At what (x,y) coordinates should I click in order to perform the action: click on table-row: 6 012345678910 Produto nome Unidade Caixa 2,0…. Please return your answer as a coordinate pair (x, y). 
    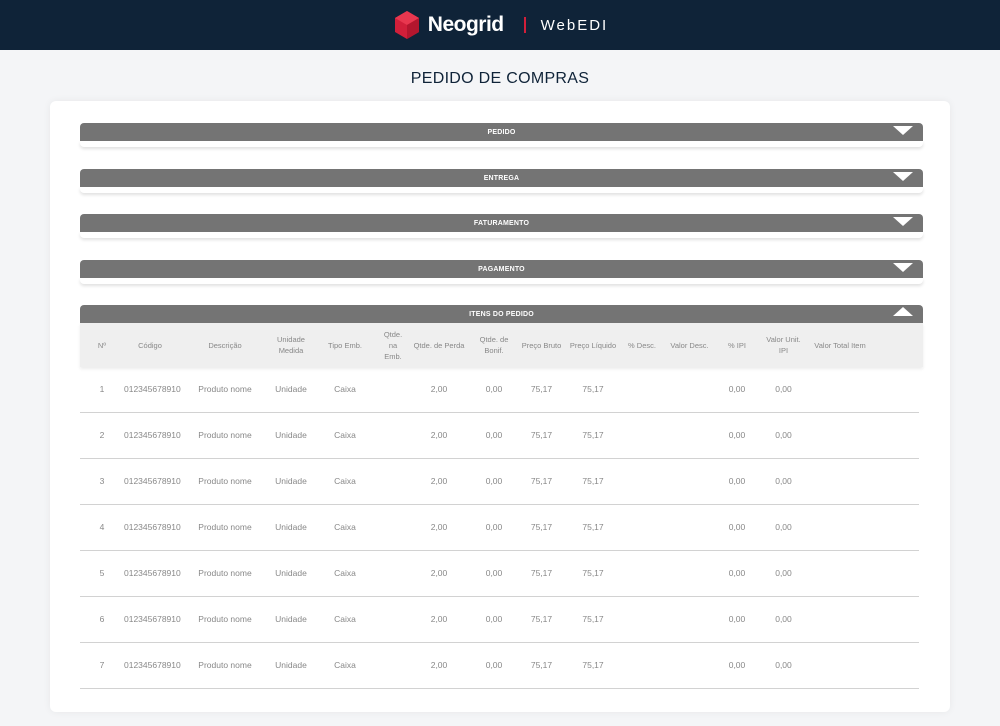
    Looking at the image, I should click on (499, 620).